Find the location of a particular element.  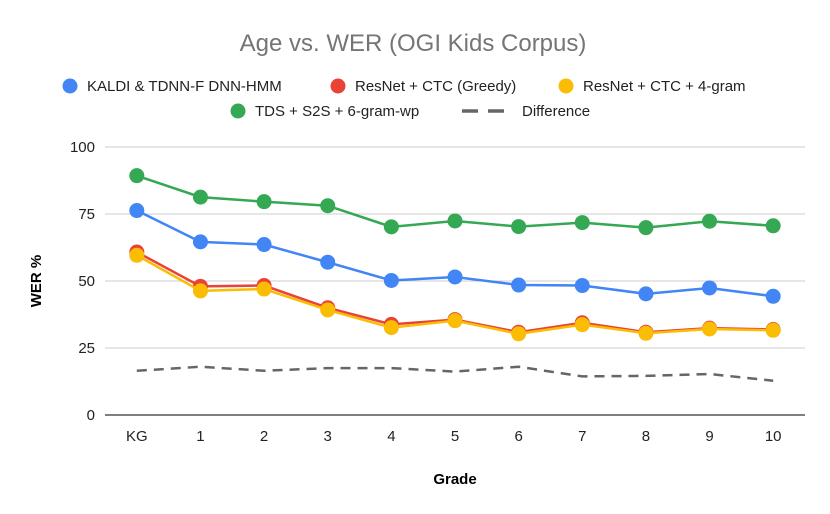

legend-label: ResNet + CTC (Greedy) is located at coordinates (435, 86).